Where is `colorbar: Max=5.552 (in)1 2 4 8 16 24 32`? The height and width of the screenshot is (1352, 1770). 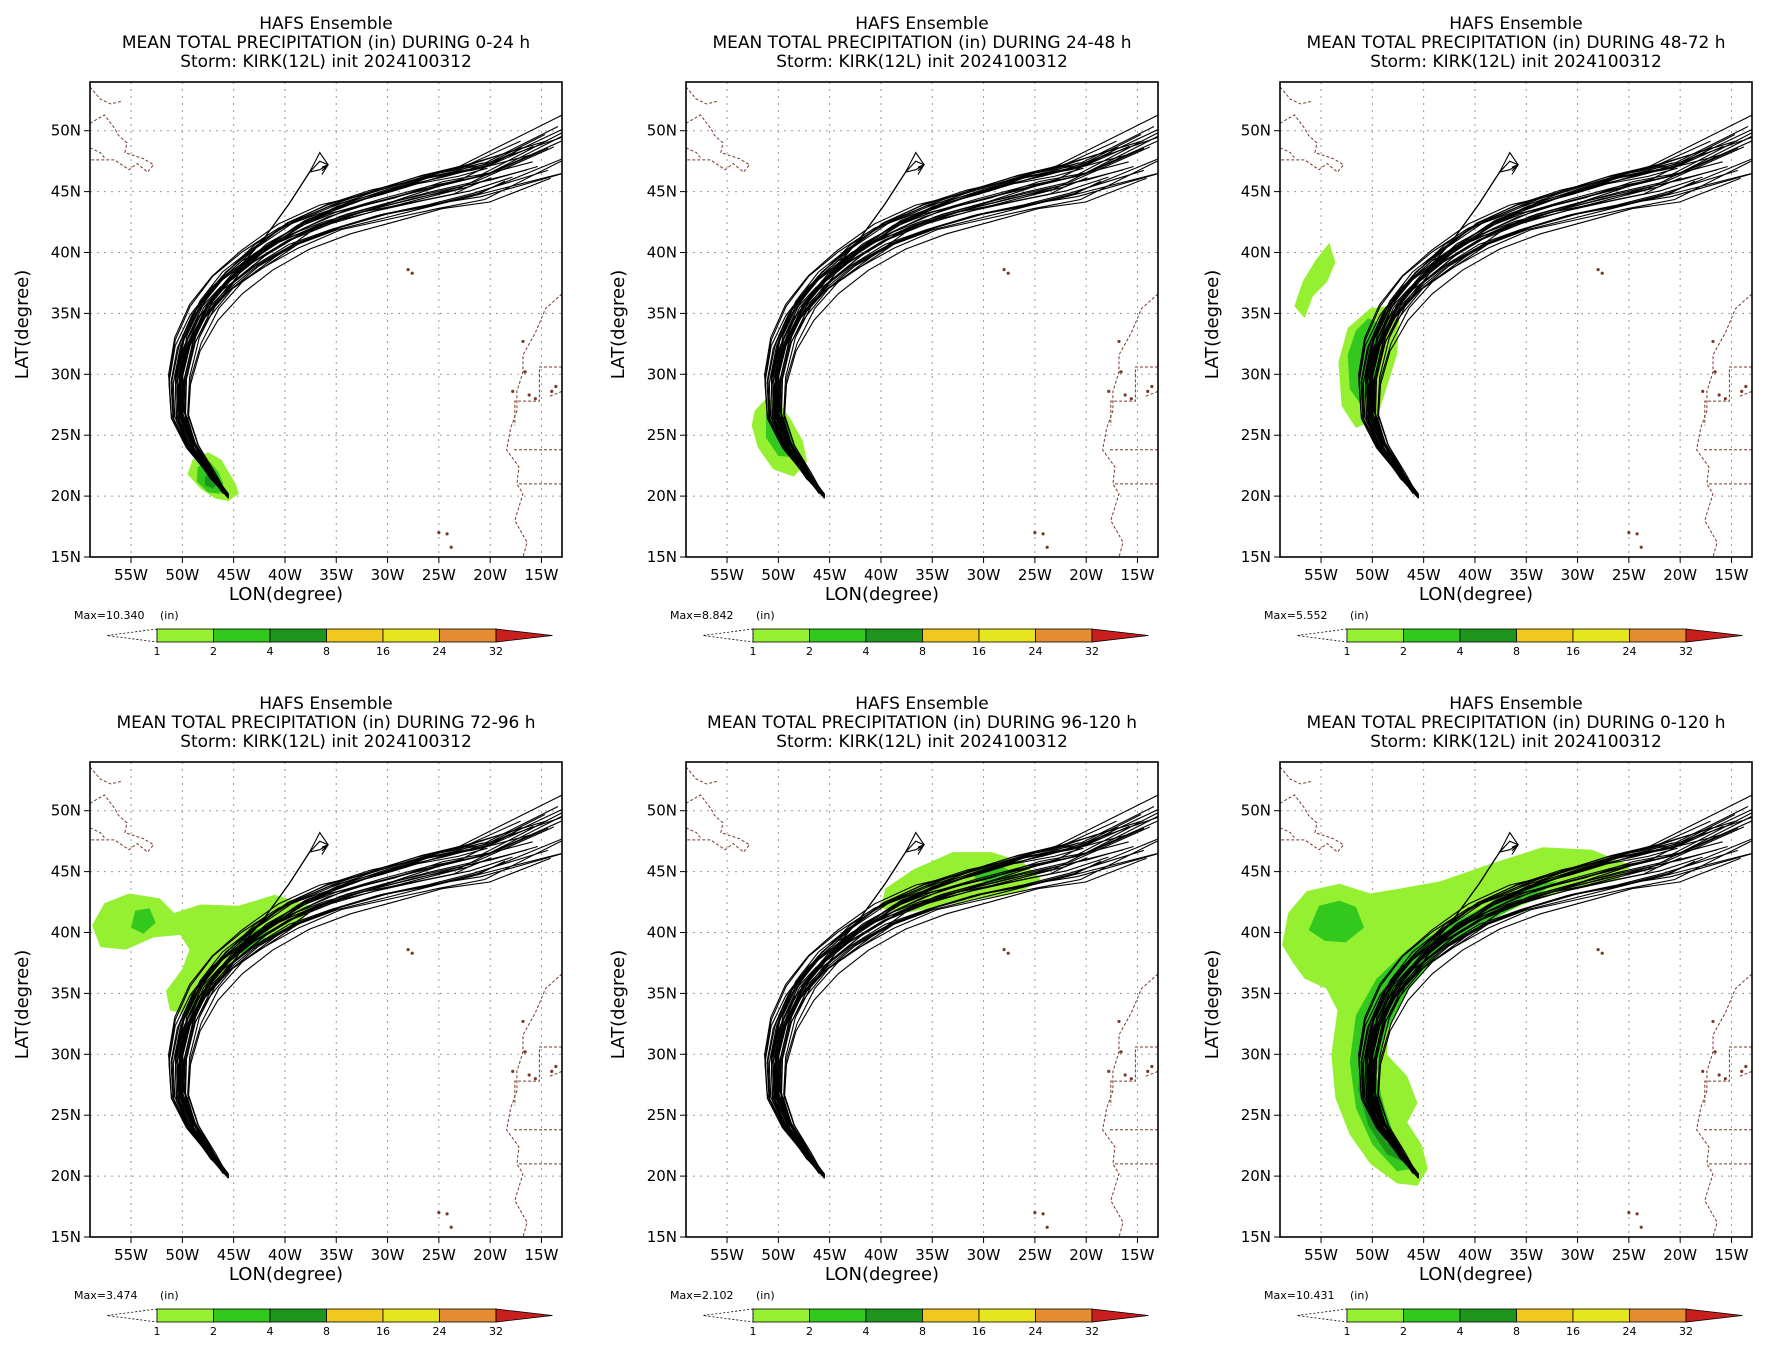
colorbar: Max=5.552 (in)1 2 4 8 16 24 32 is located at coordinates (1503, 633).